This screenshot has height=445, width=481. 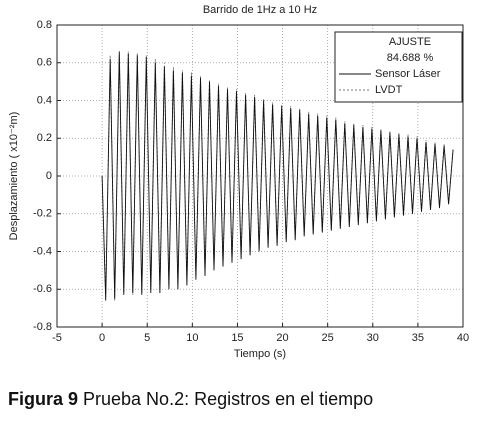 I want to click on annotation: 84.688 %, so click(x=410, y=58).